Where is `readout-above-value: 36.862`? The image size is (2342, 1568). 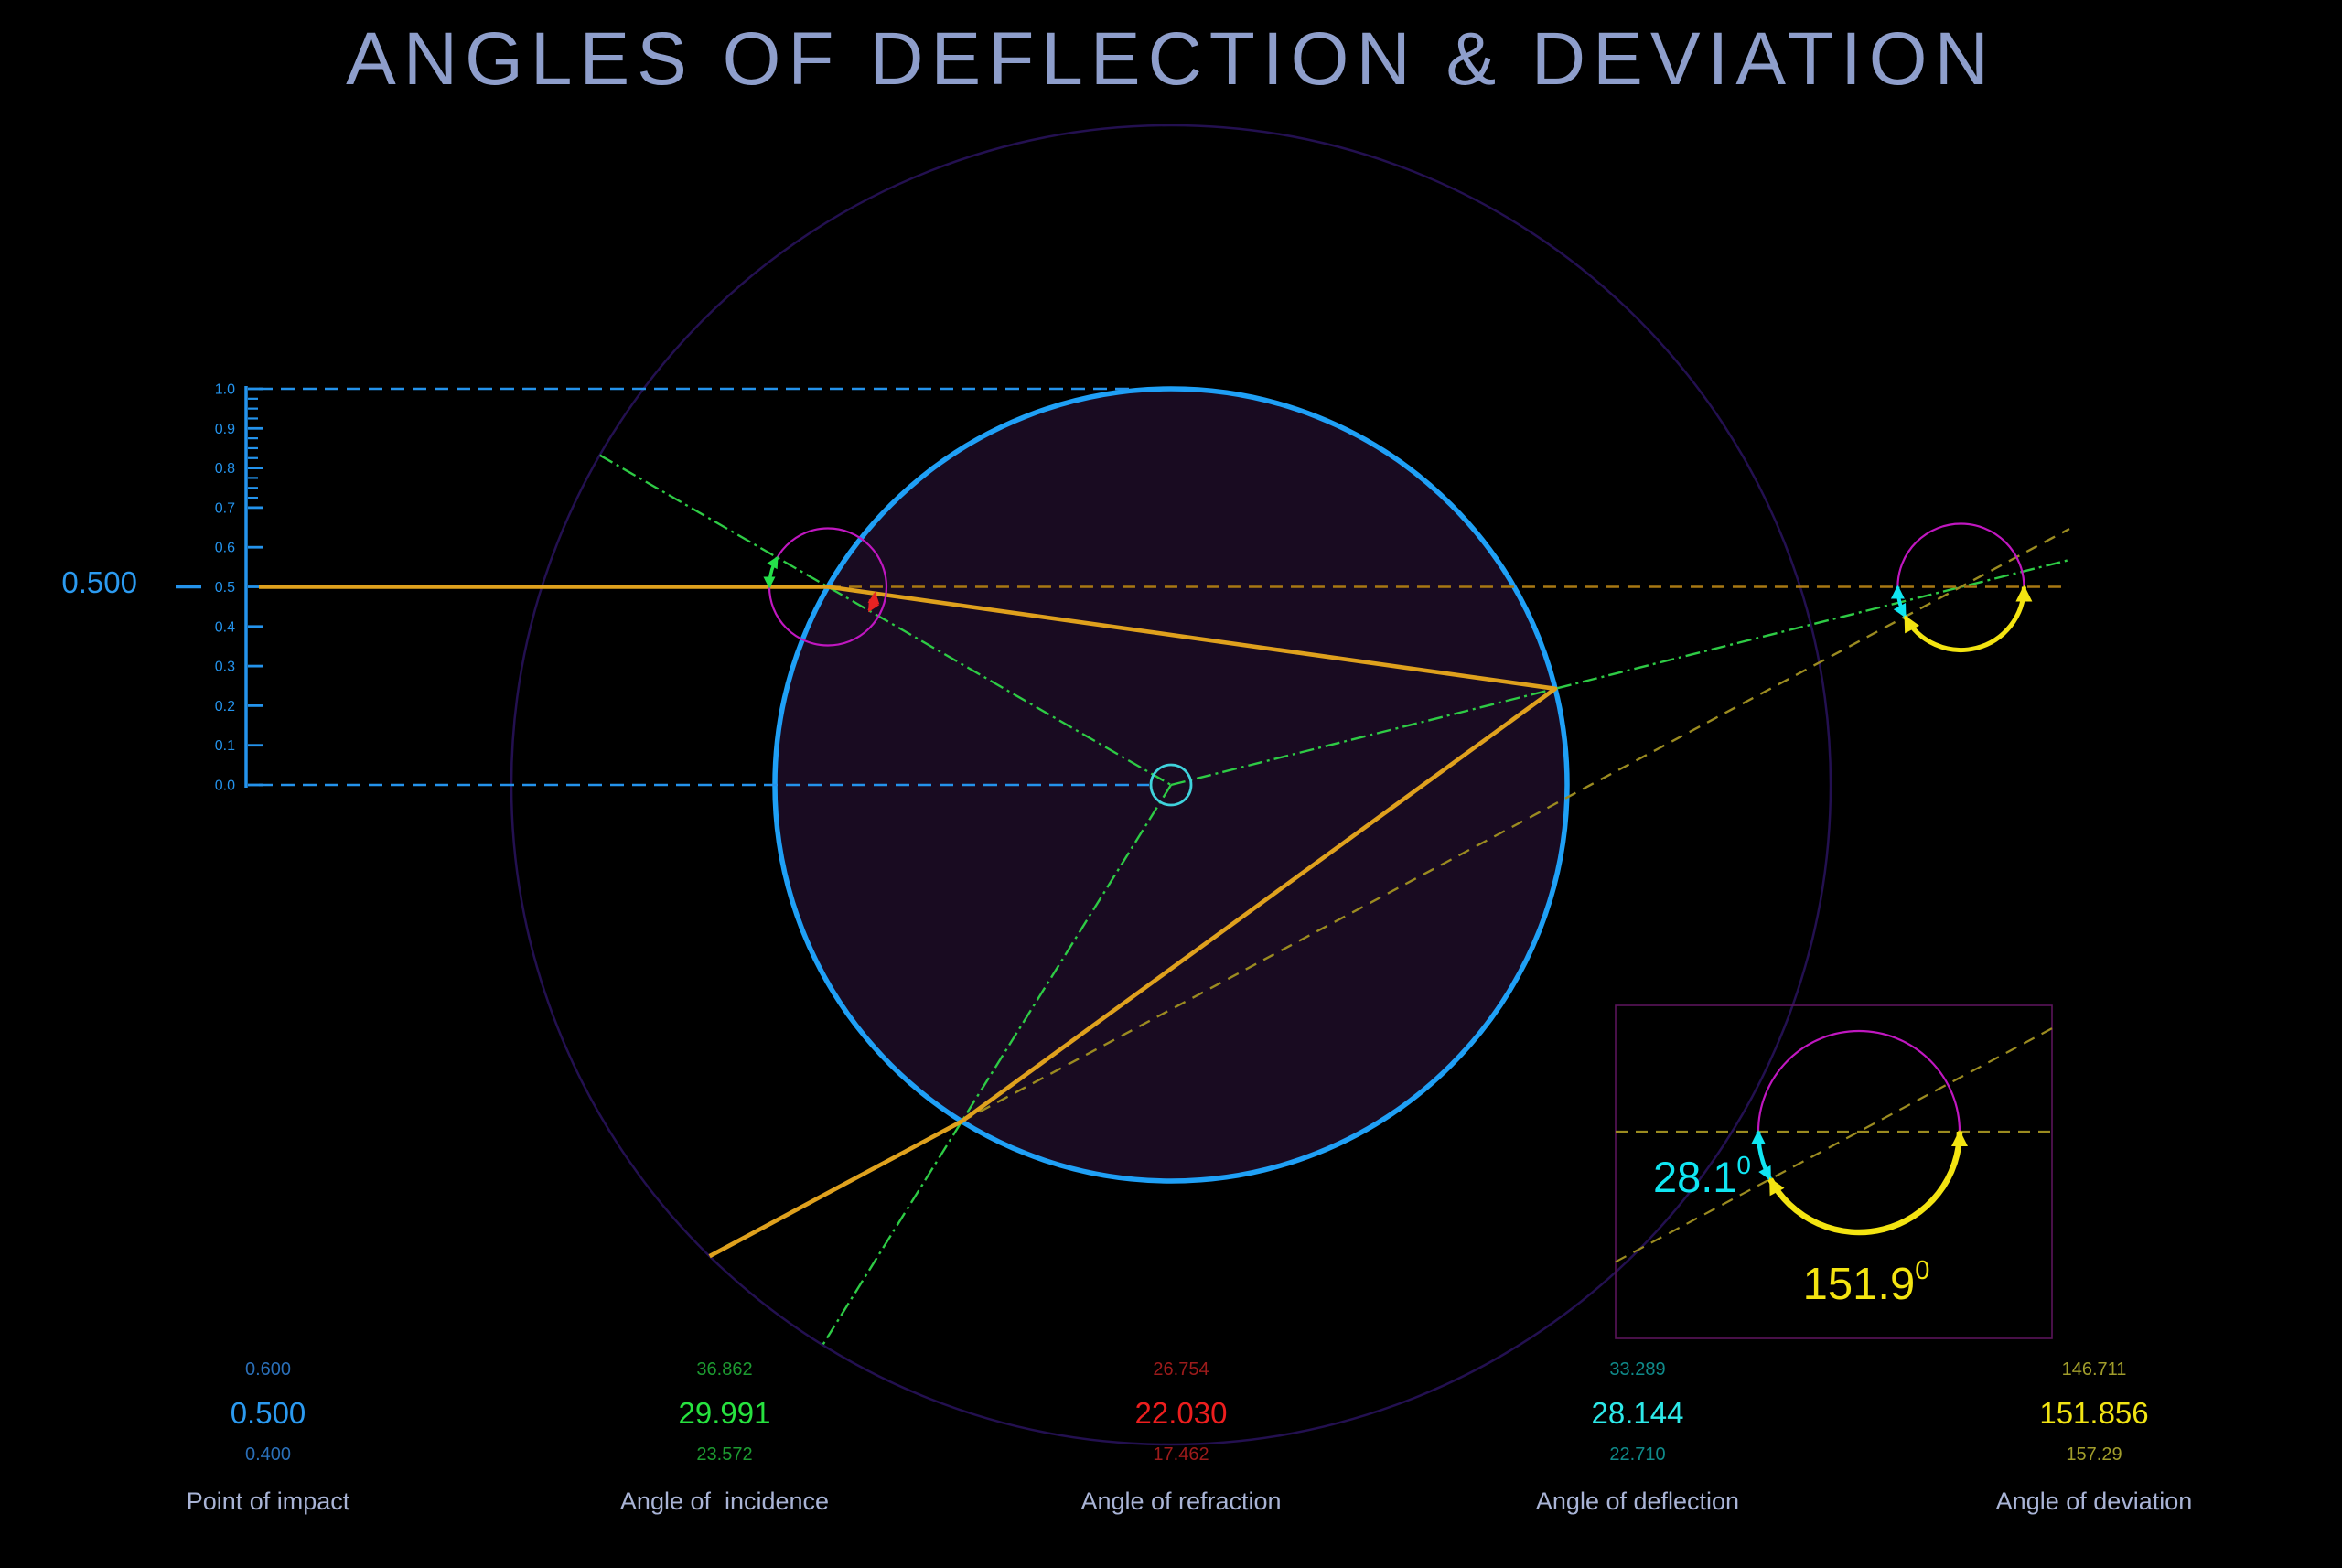 readout-above-value: 36.862 is located at coordinates (724, 1369).